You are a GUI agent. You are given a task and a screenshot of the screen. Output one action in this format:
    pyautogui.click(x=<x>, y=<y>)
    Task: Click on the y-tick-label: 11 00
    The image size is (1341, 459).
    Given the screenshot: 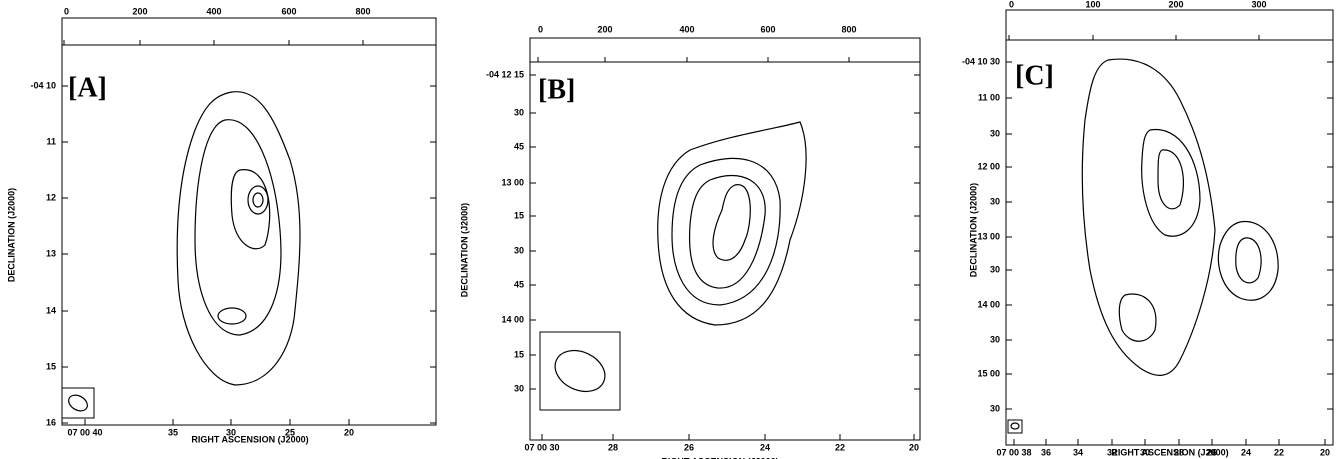 What is the action you would take?
    pyautogui.click(x=989, y=97)
    